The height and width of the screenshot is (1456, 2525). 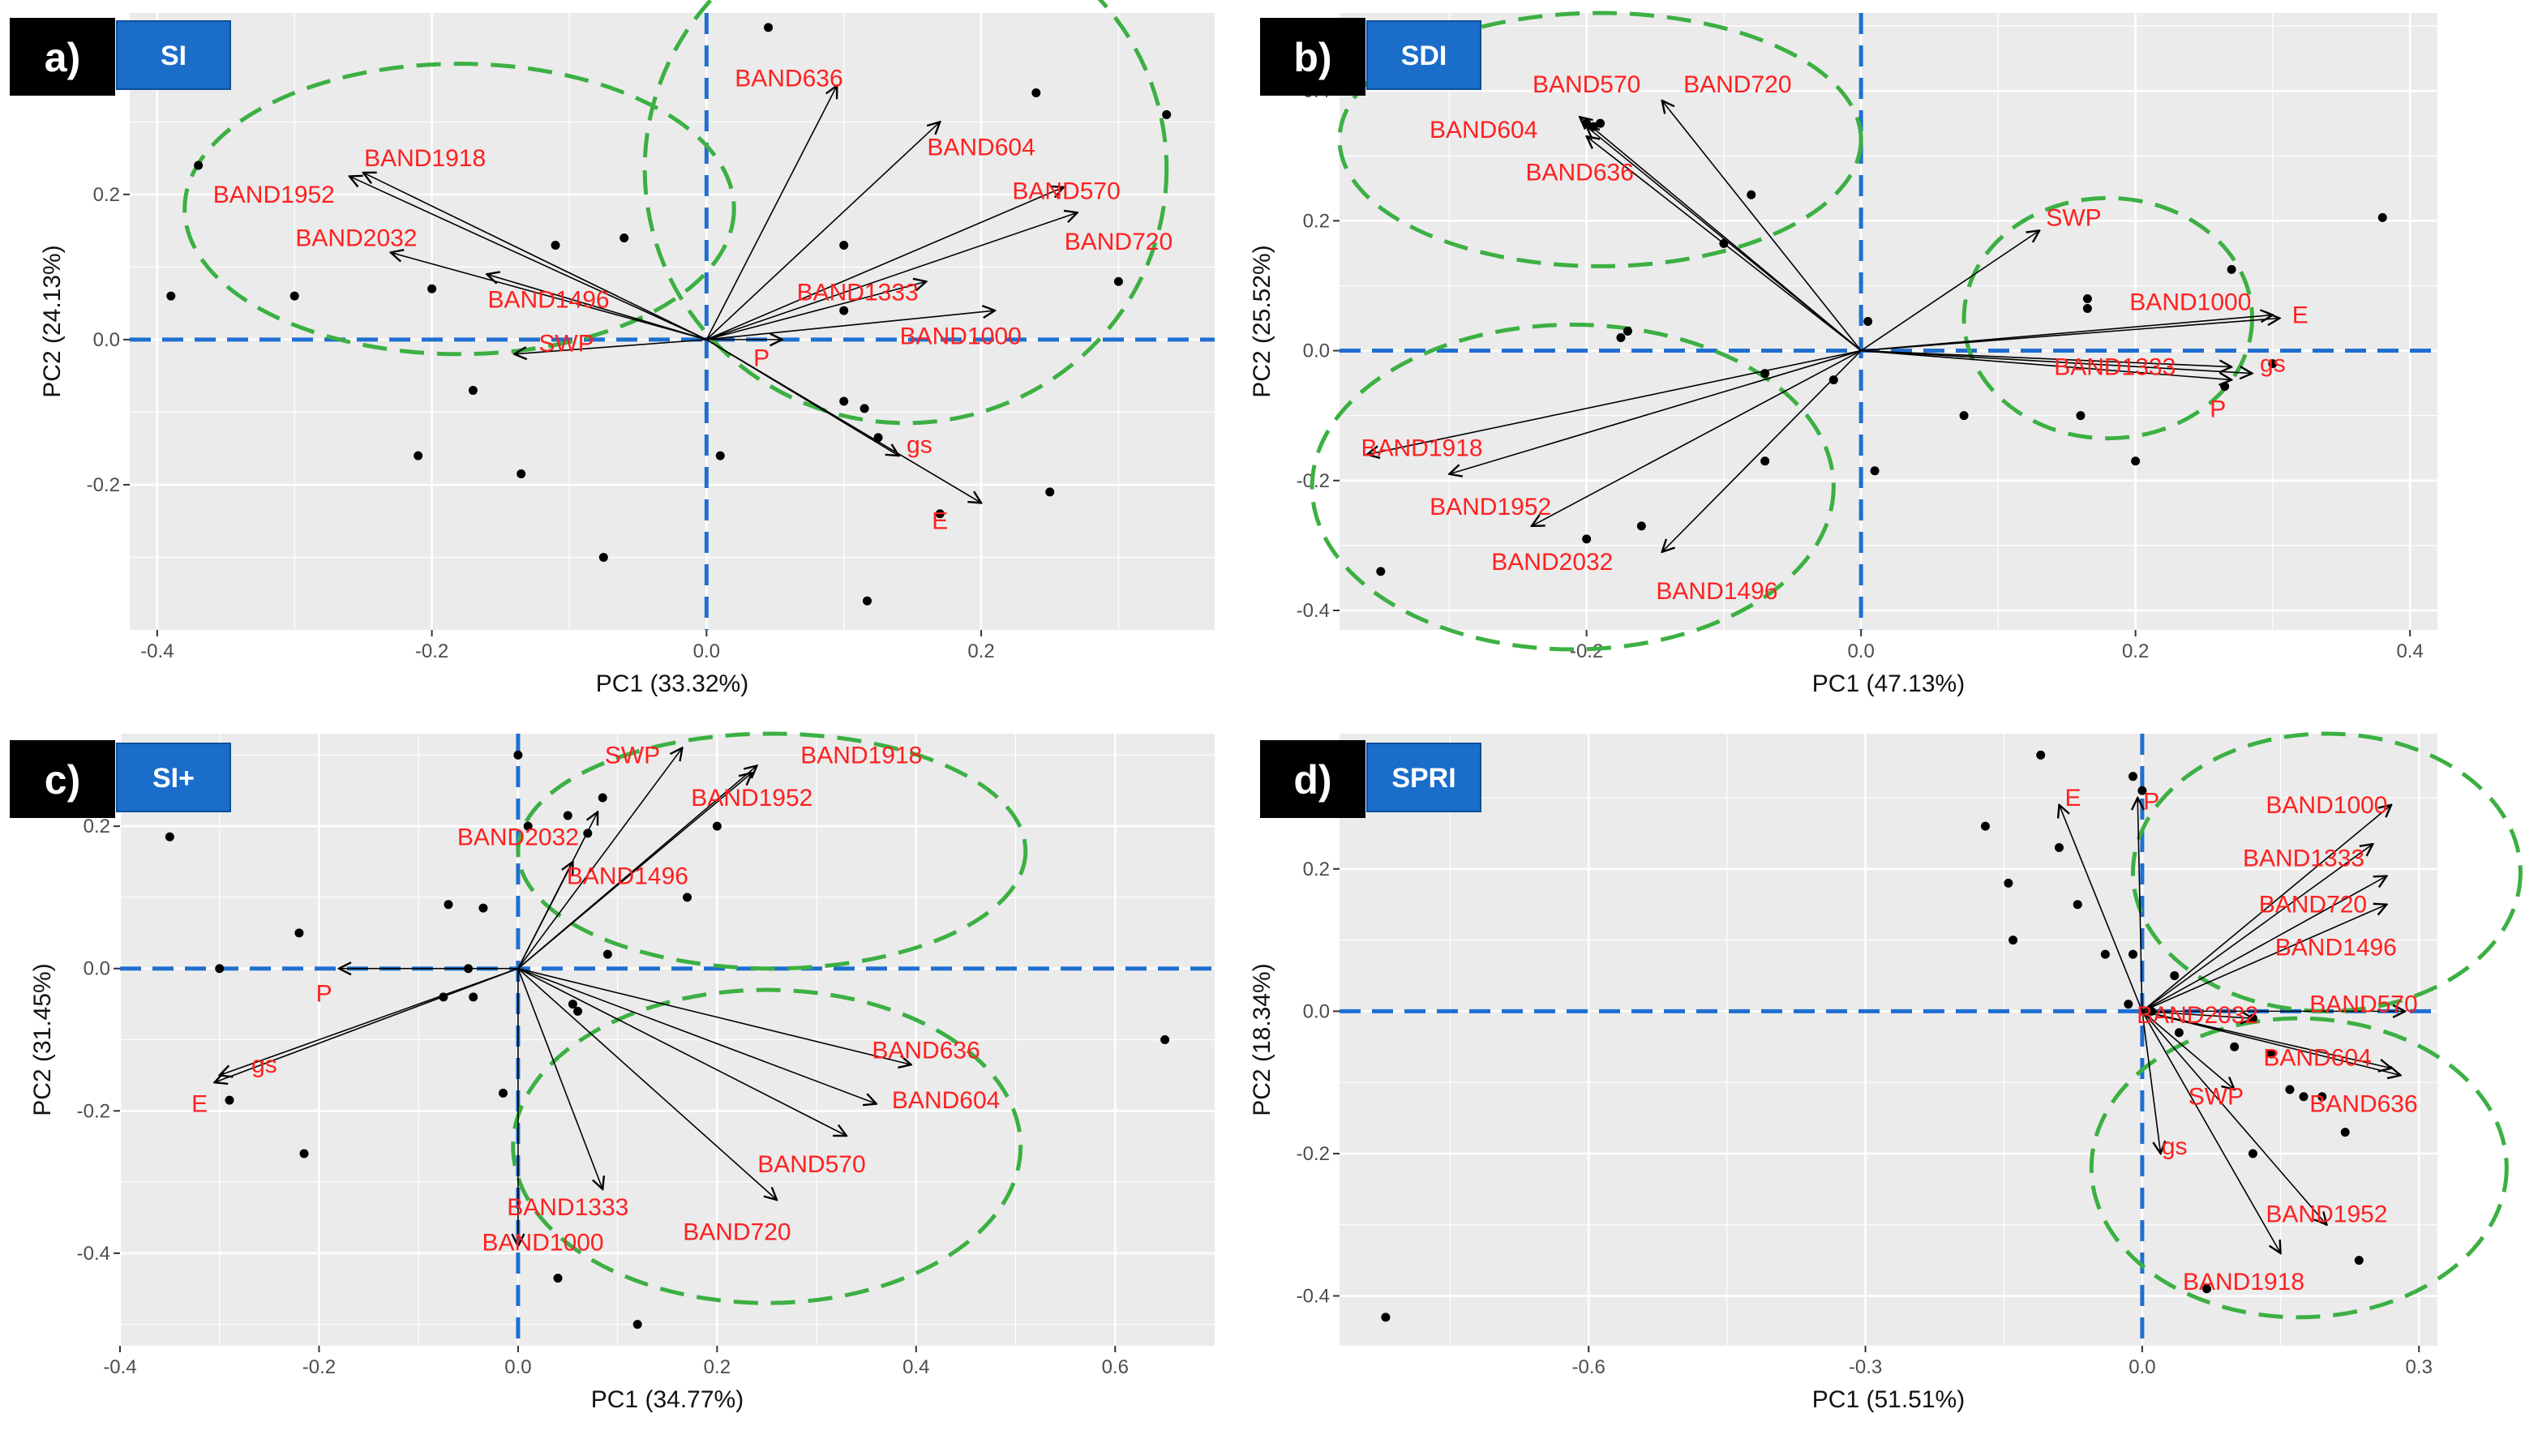 What do you see at coordinates (2139, 905) in the screenshot?
I see `loading-arrow-p` at bounding box center [2139, 905].